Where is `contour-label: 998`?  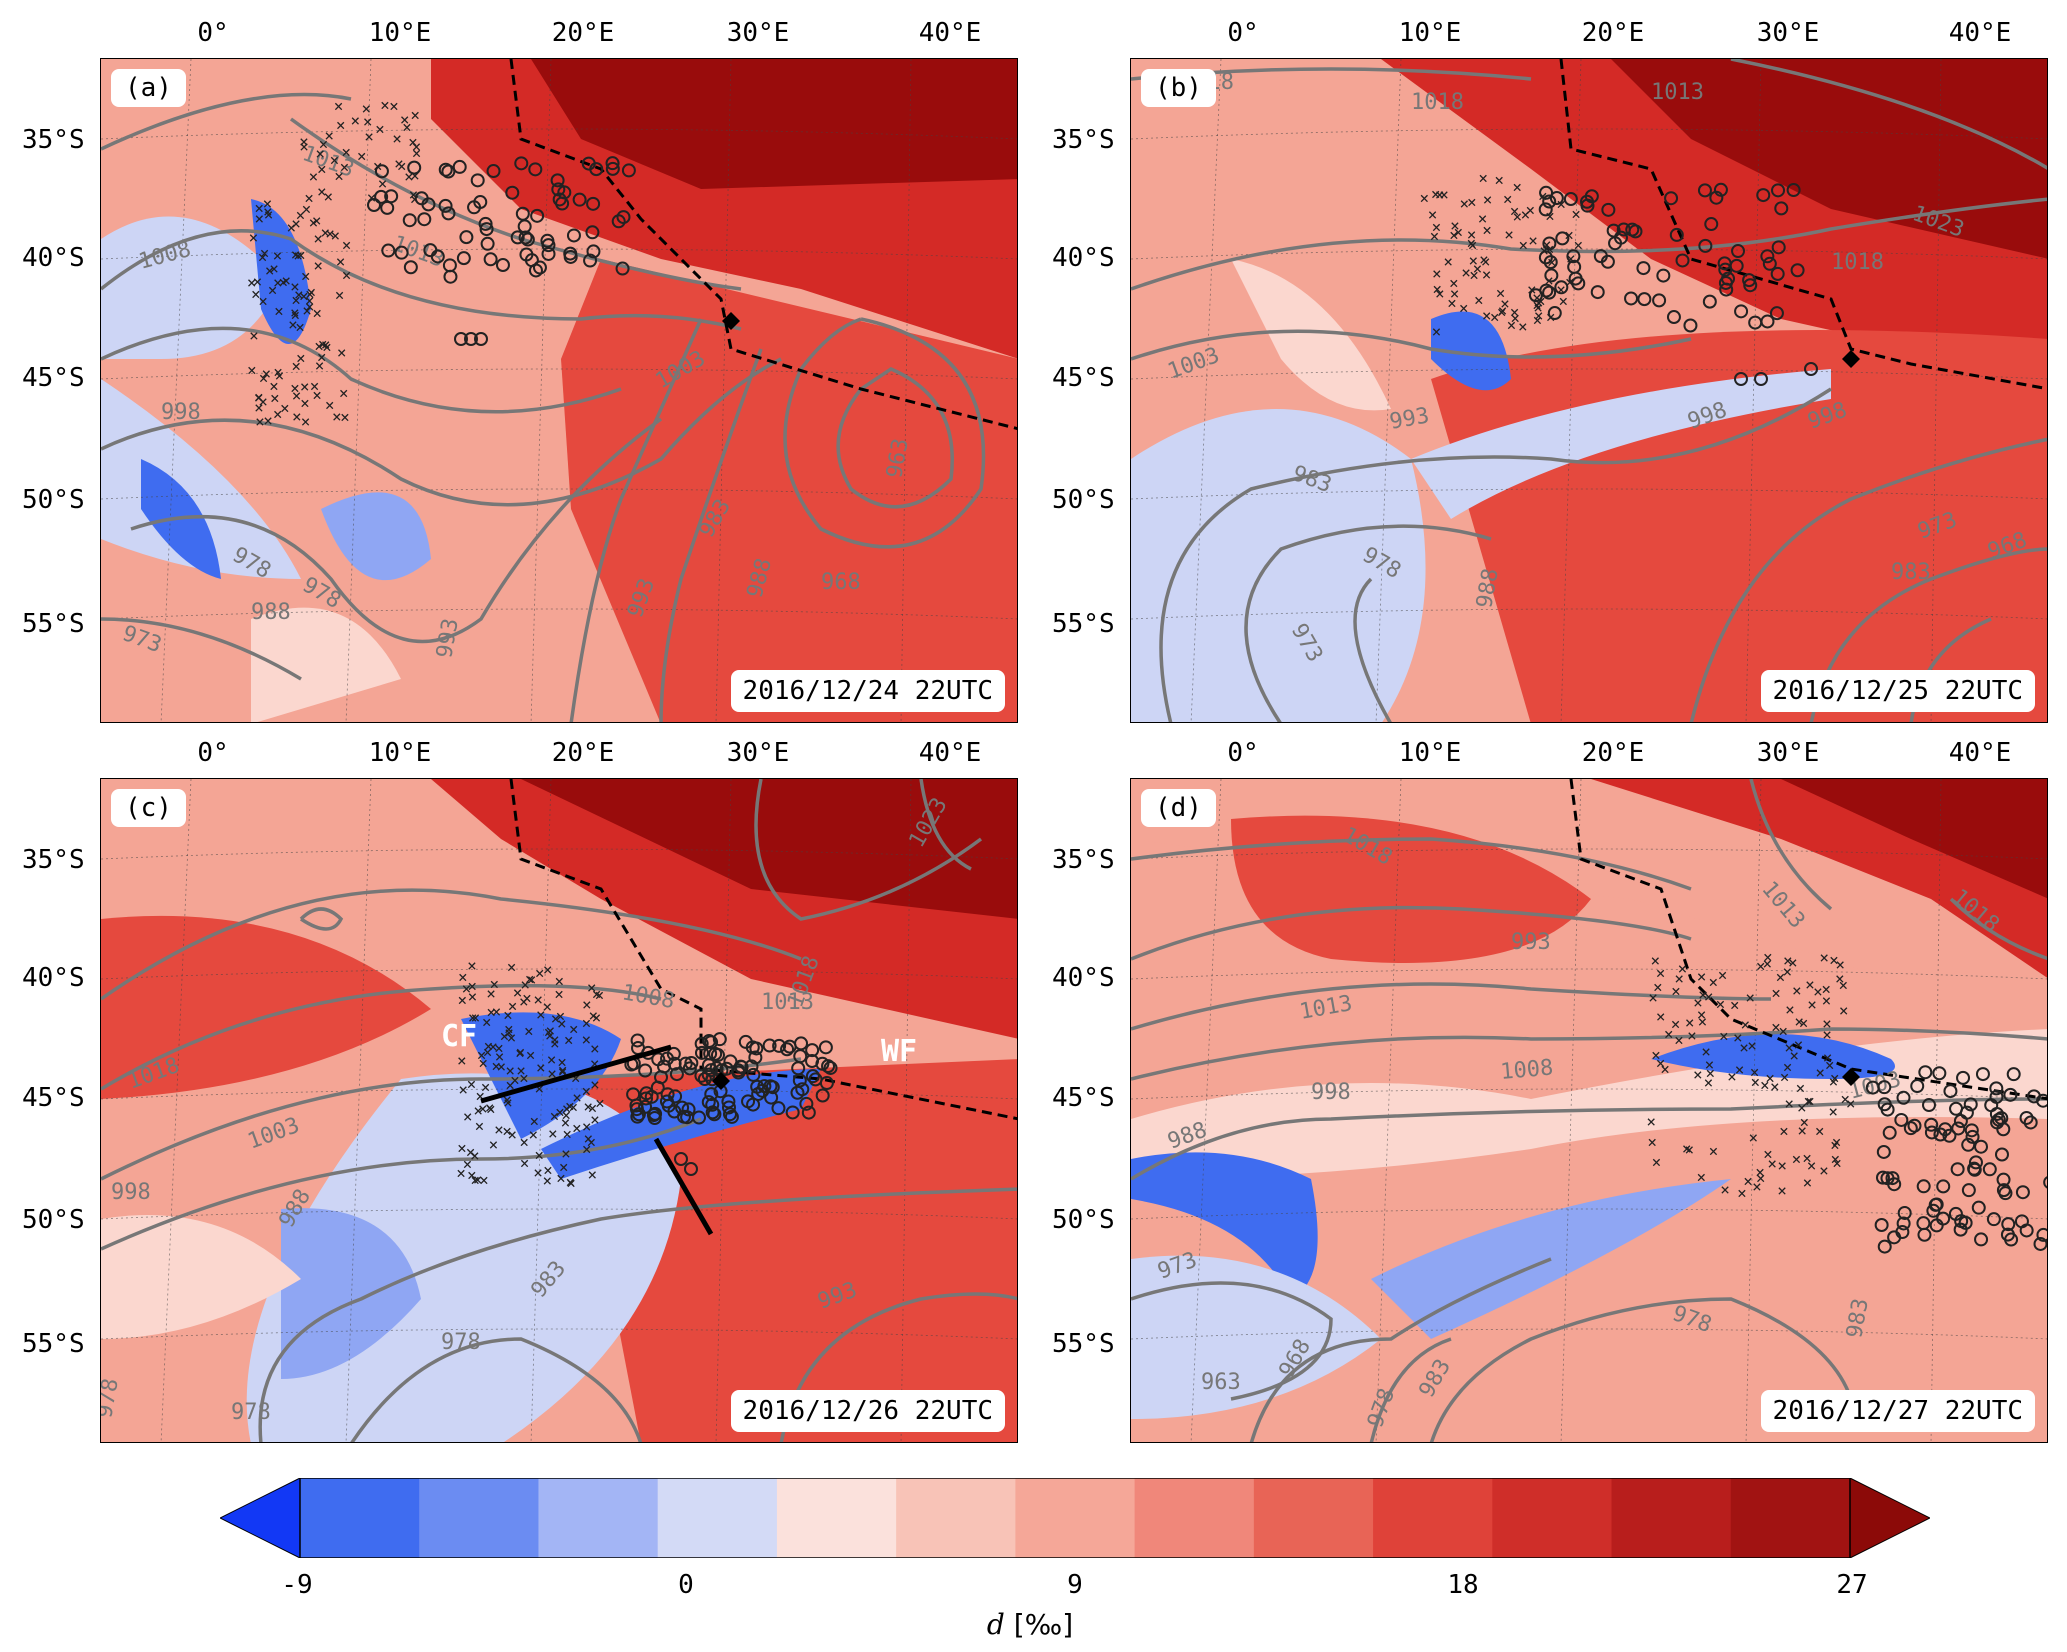
contour-label: 998 is located at coordinates (1331, 1092).